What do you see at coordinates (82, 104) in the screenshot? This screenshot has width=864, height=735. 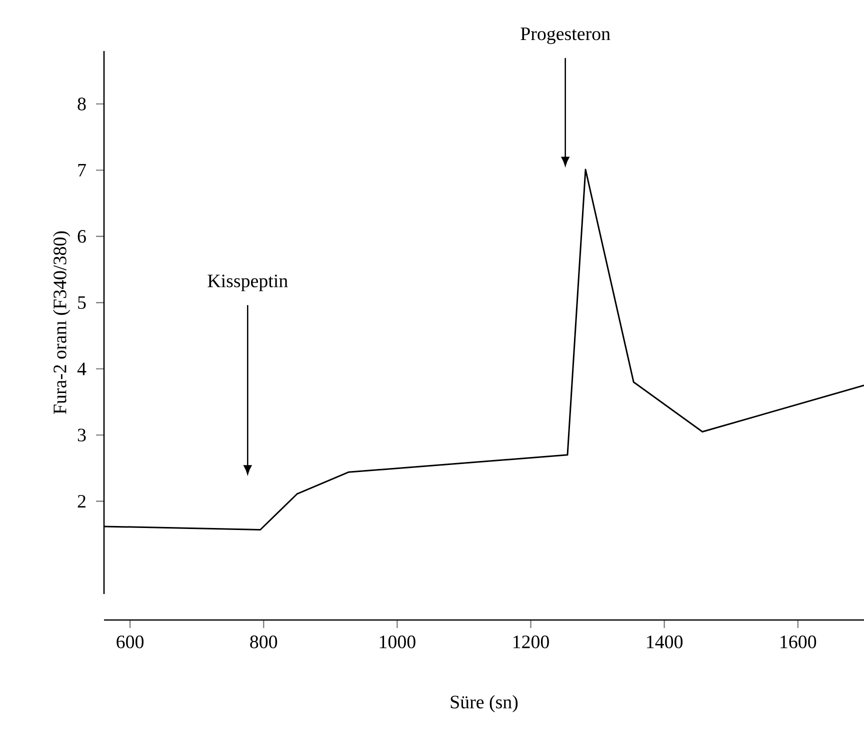 I see `y-tick-label: 8` at bounding box center [82, 104].